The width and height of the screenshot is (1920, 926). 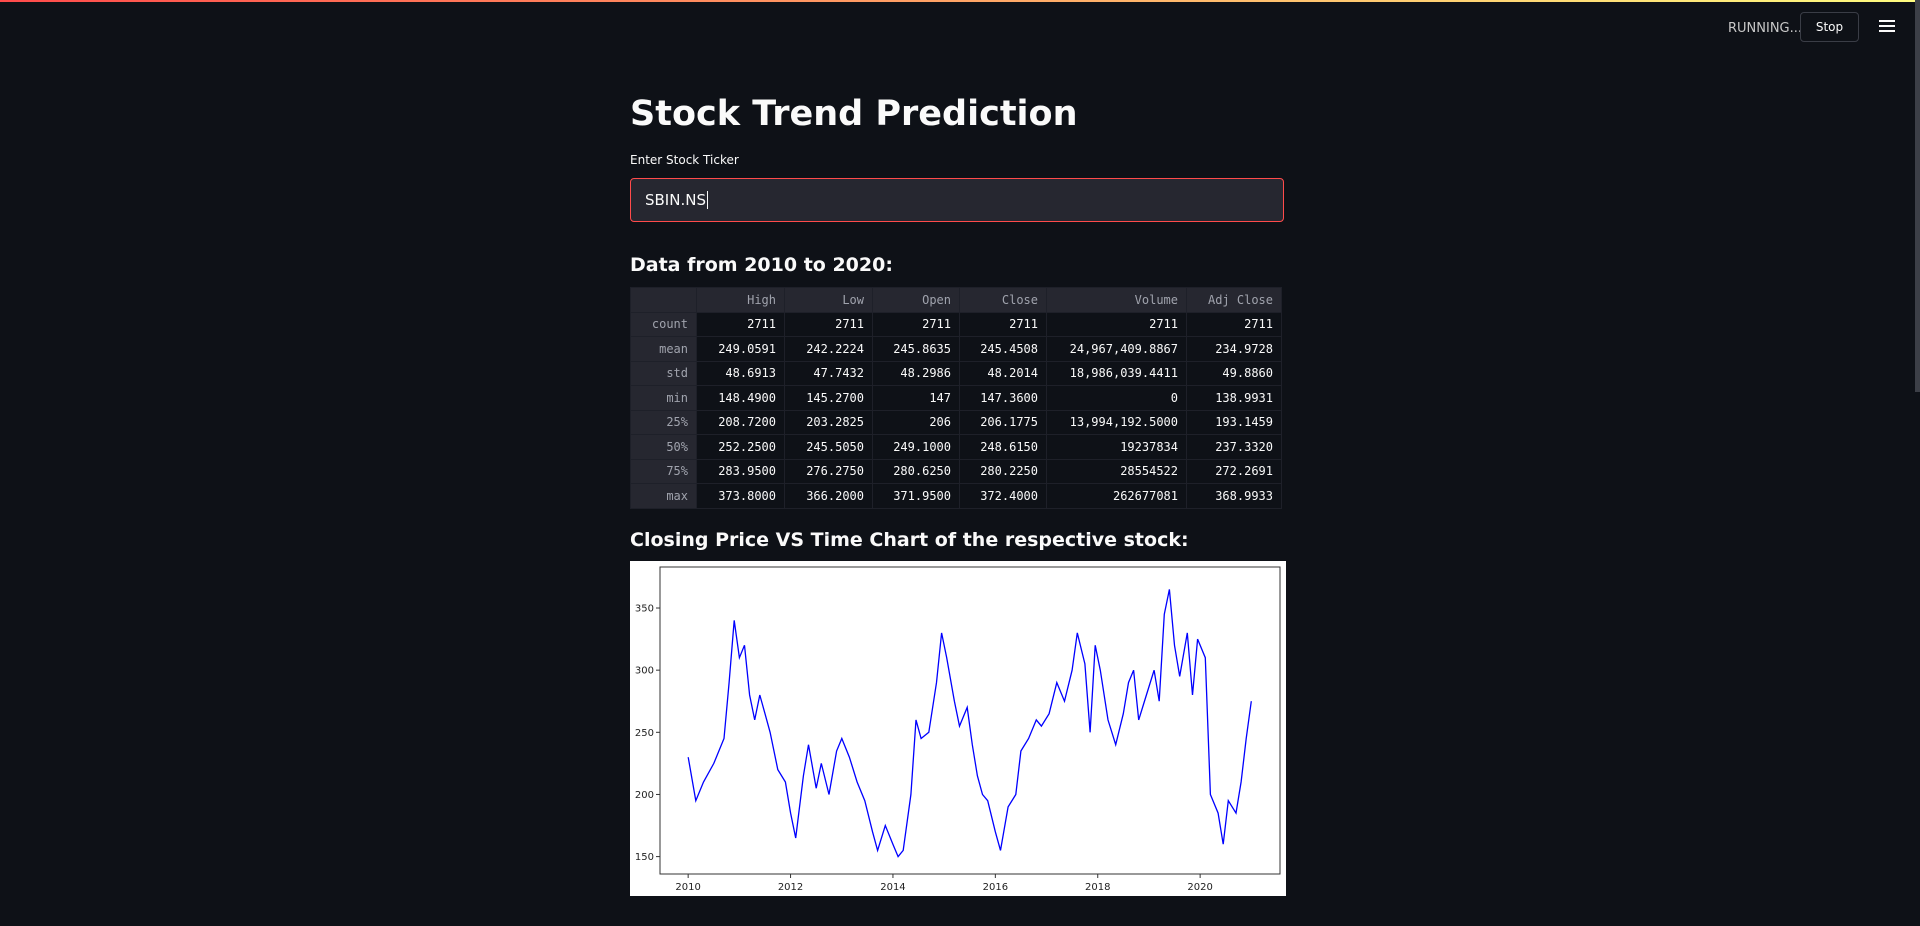 I want to click on table-row: count 2711 2711 2711 2711 2711 2711, so click(x=956, y=324).